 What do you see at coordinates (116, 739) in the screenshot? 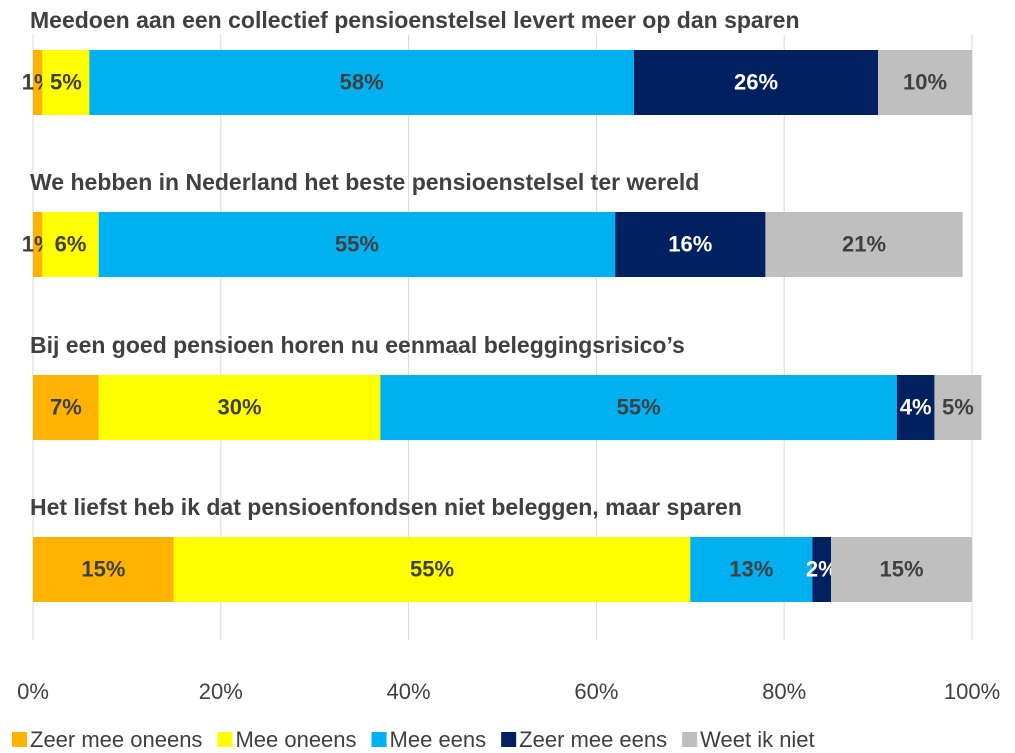
I see `legend-label: Zeer mee oneens` at bounding box center [116, 739].